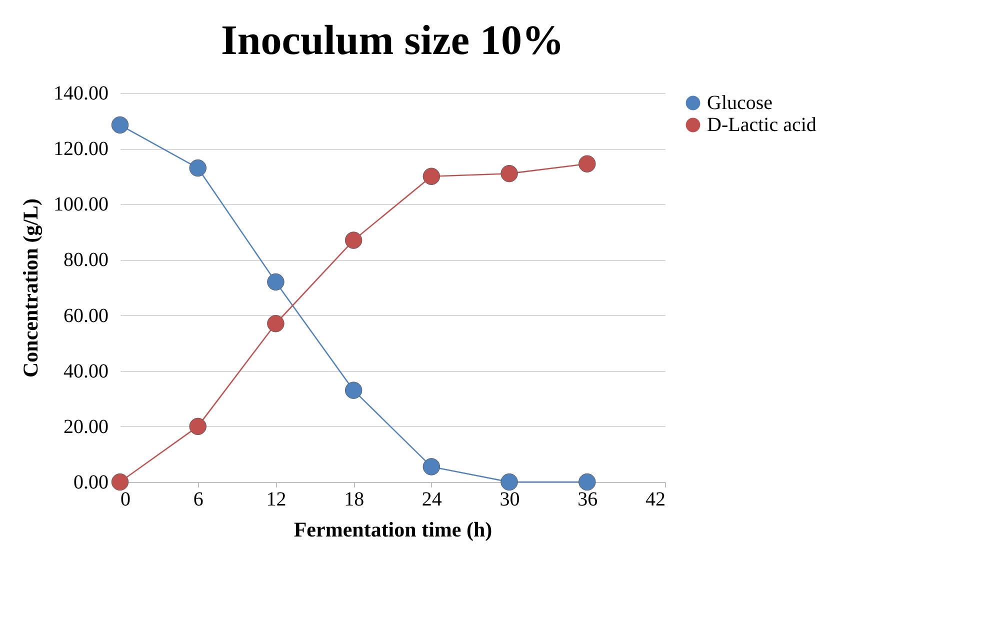  What do you see at coordinates (86, 260) in the screenshot?
I see `y-tick-label: 80.00` at bounding box center [86, 260].